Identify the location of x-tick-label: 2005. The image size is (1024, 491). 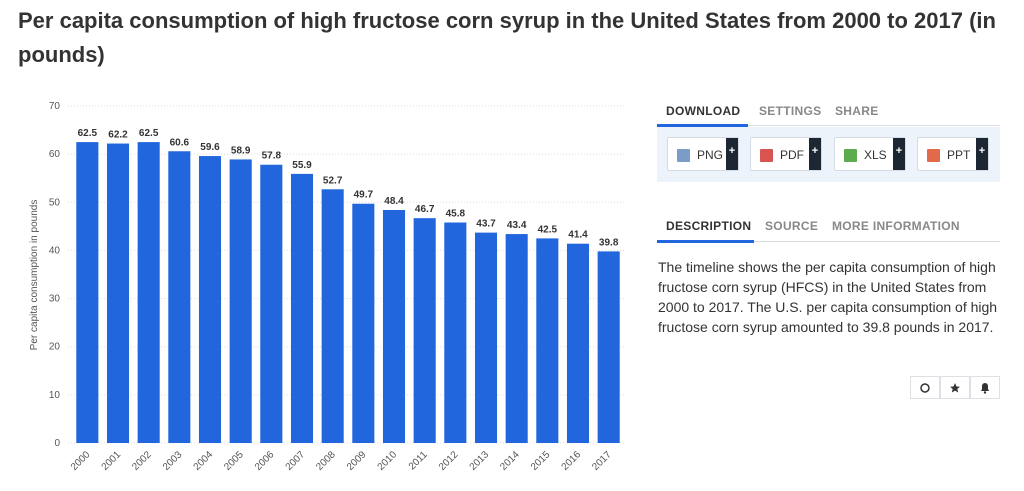
(234, 461).